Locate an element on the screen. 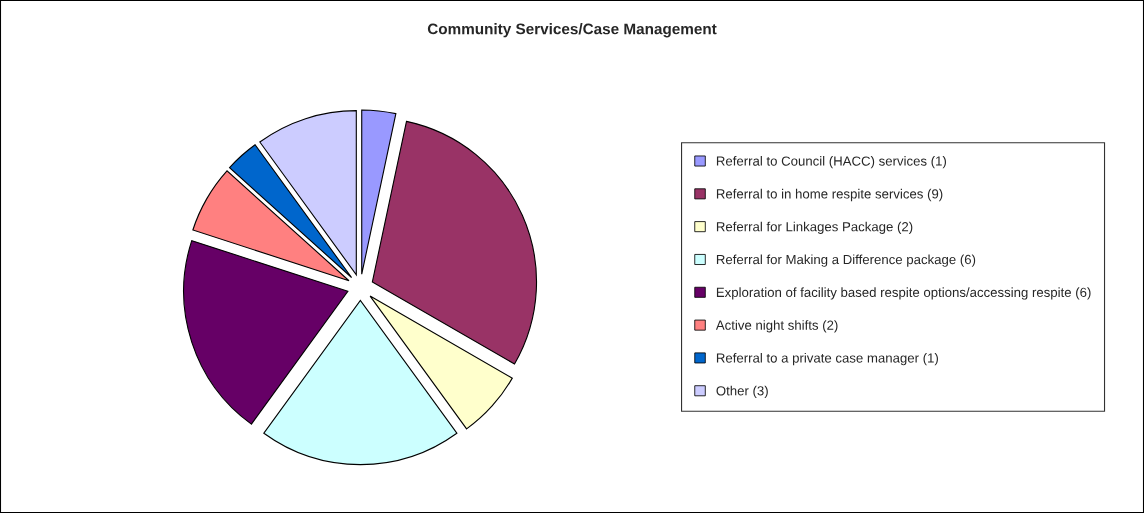  legend-label: Referral for Making a Difference package (6) is located at coordinates (846, 260).